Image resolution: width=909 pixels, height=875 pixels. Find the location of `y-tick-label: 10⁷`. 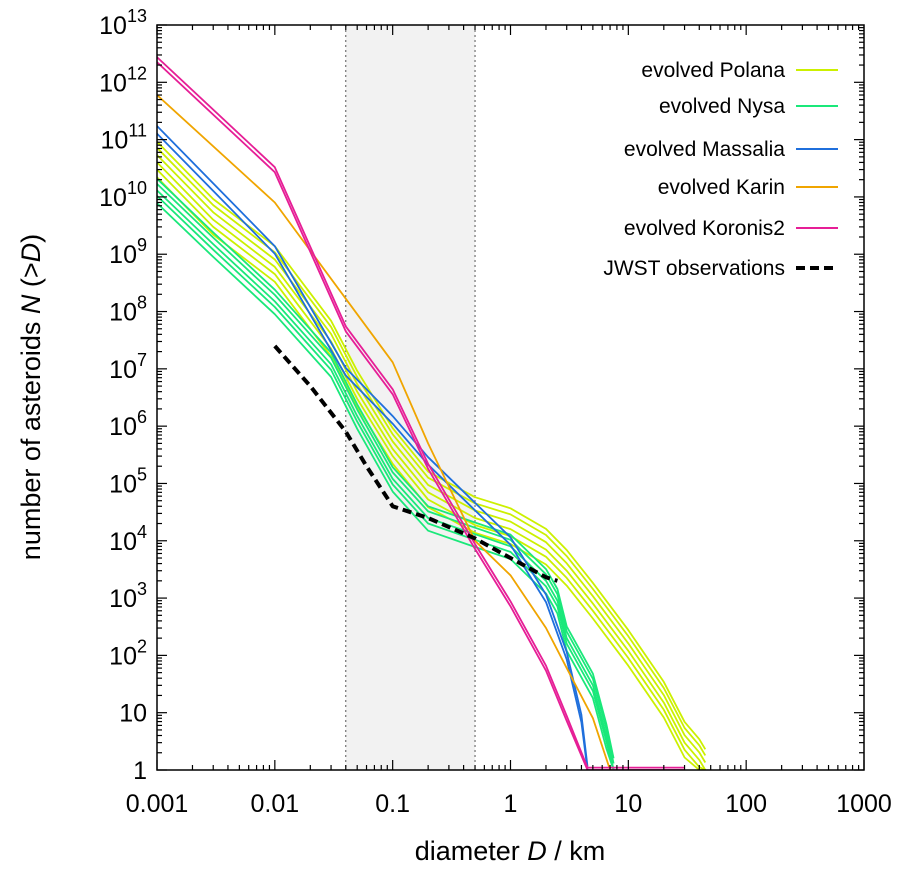

y-tick-label: 10⁷ is located at coordinates (128, 367).